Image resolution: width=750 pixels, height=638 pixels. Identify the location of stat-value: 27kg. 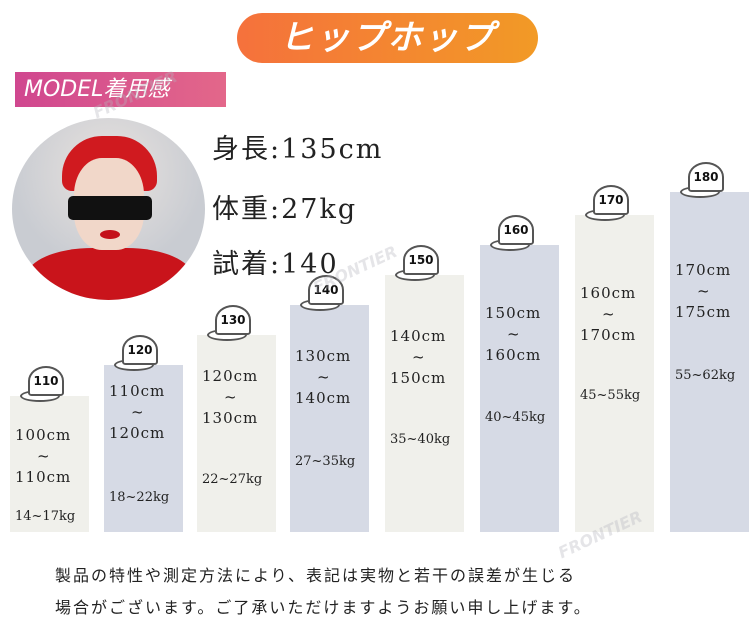
(319, 209).